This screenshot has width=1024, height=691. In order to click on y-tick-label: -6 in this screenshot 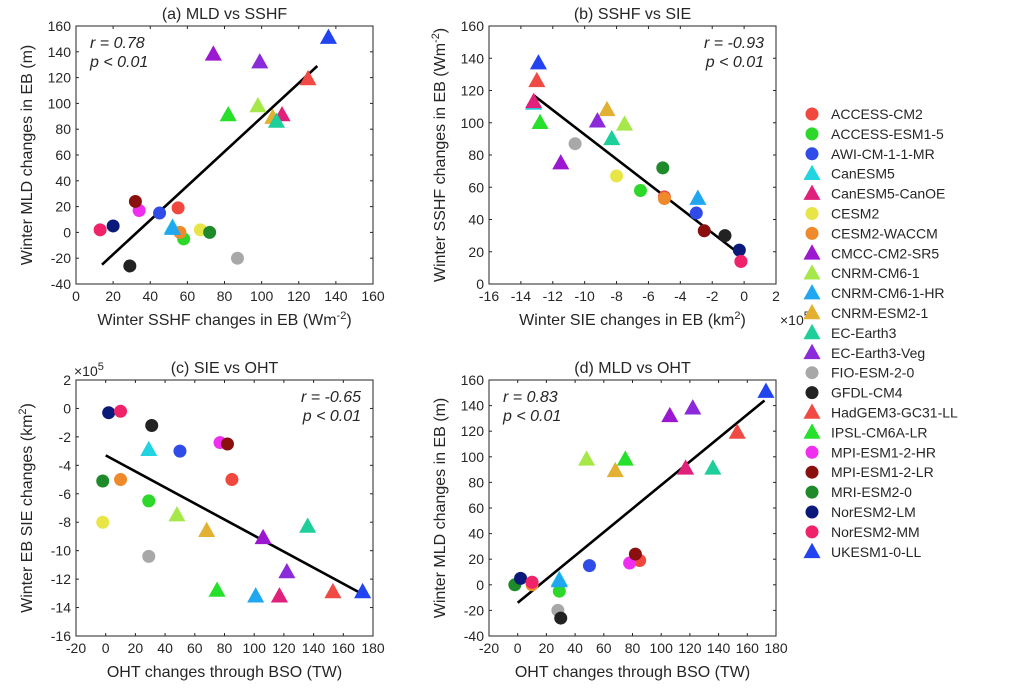, I will do `click(65, 494)`.